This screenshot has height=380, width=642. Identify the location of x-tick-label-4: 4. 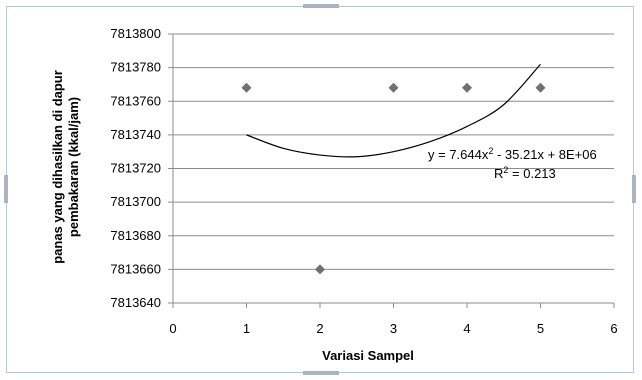
(466, 328).